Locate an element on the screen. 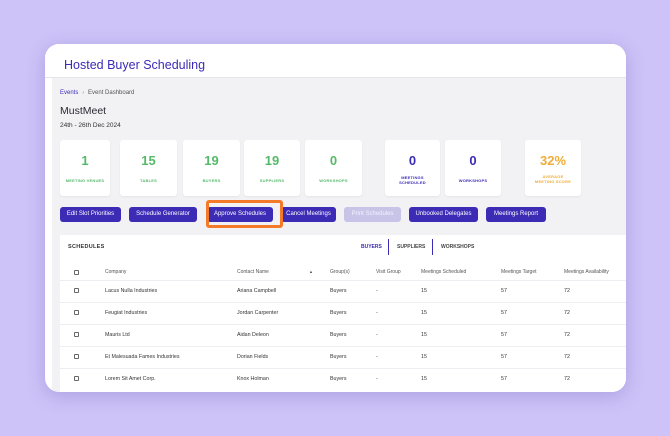 This screenshot has width=670, height=436. cell-contact-name: Knox Holman is located at coordinates (253, 379).